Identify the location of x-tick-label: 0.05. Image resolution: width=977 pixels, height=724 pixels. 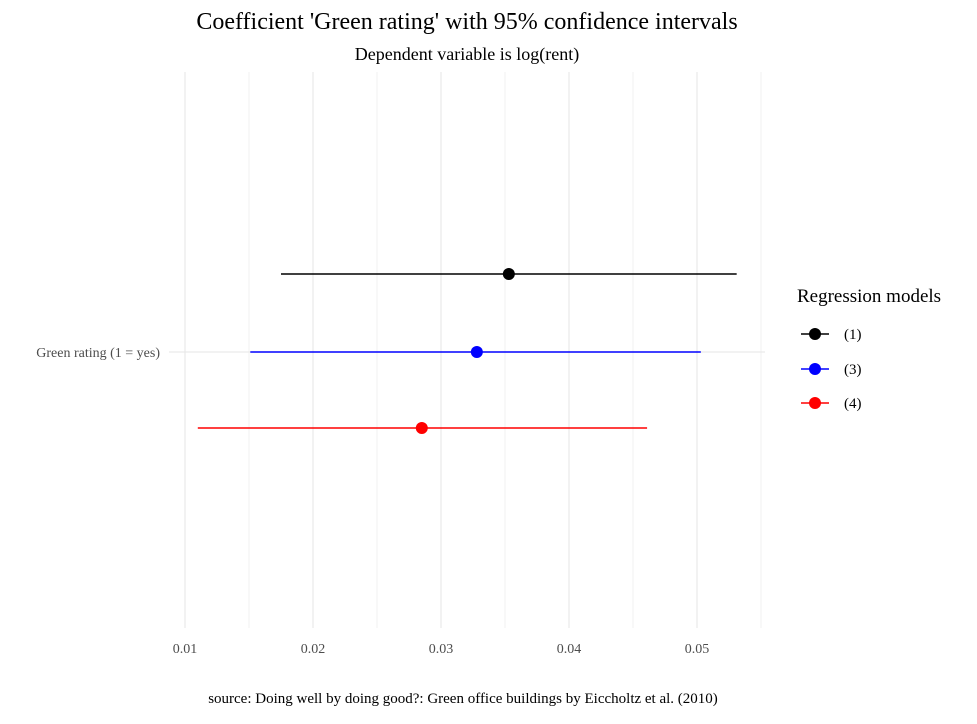
(697, 649).